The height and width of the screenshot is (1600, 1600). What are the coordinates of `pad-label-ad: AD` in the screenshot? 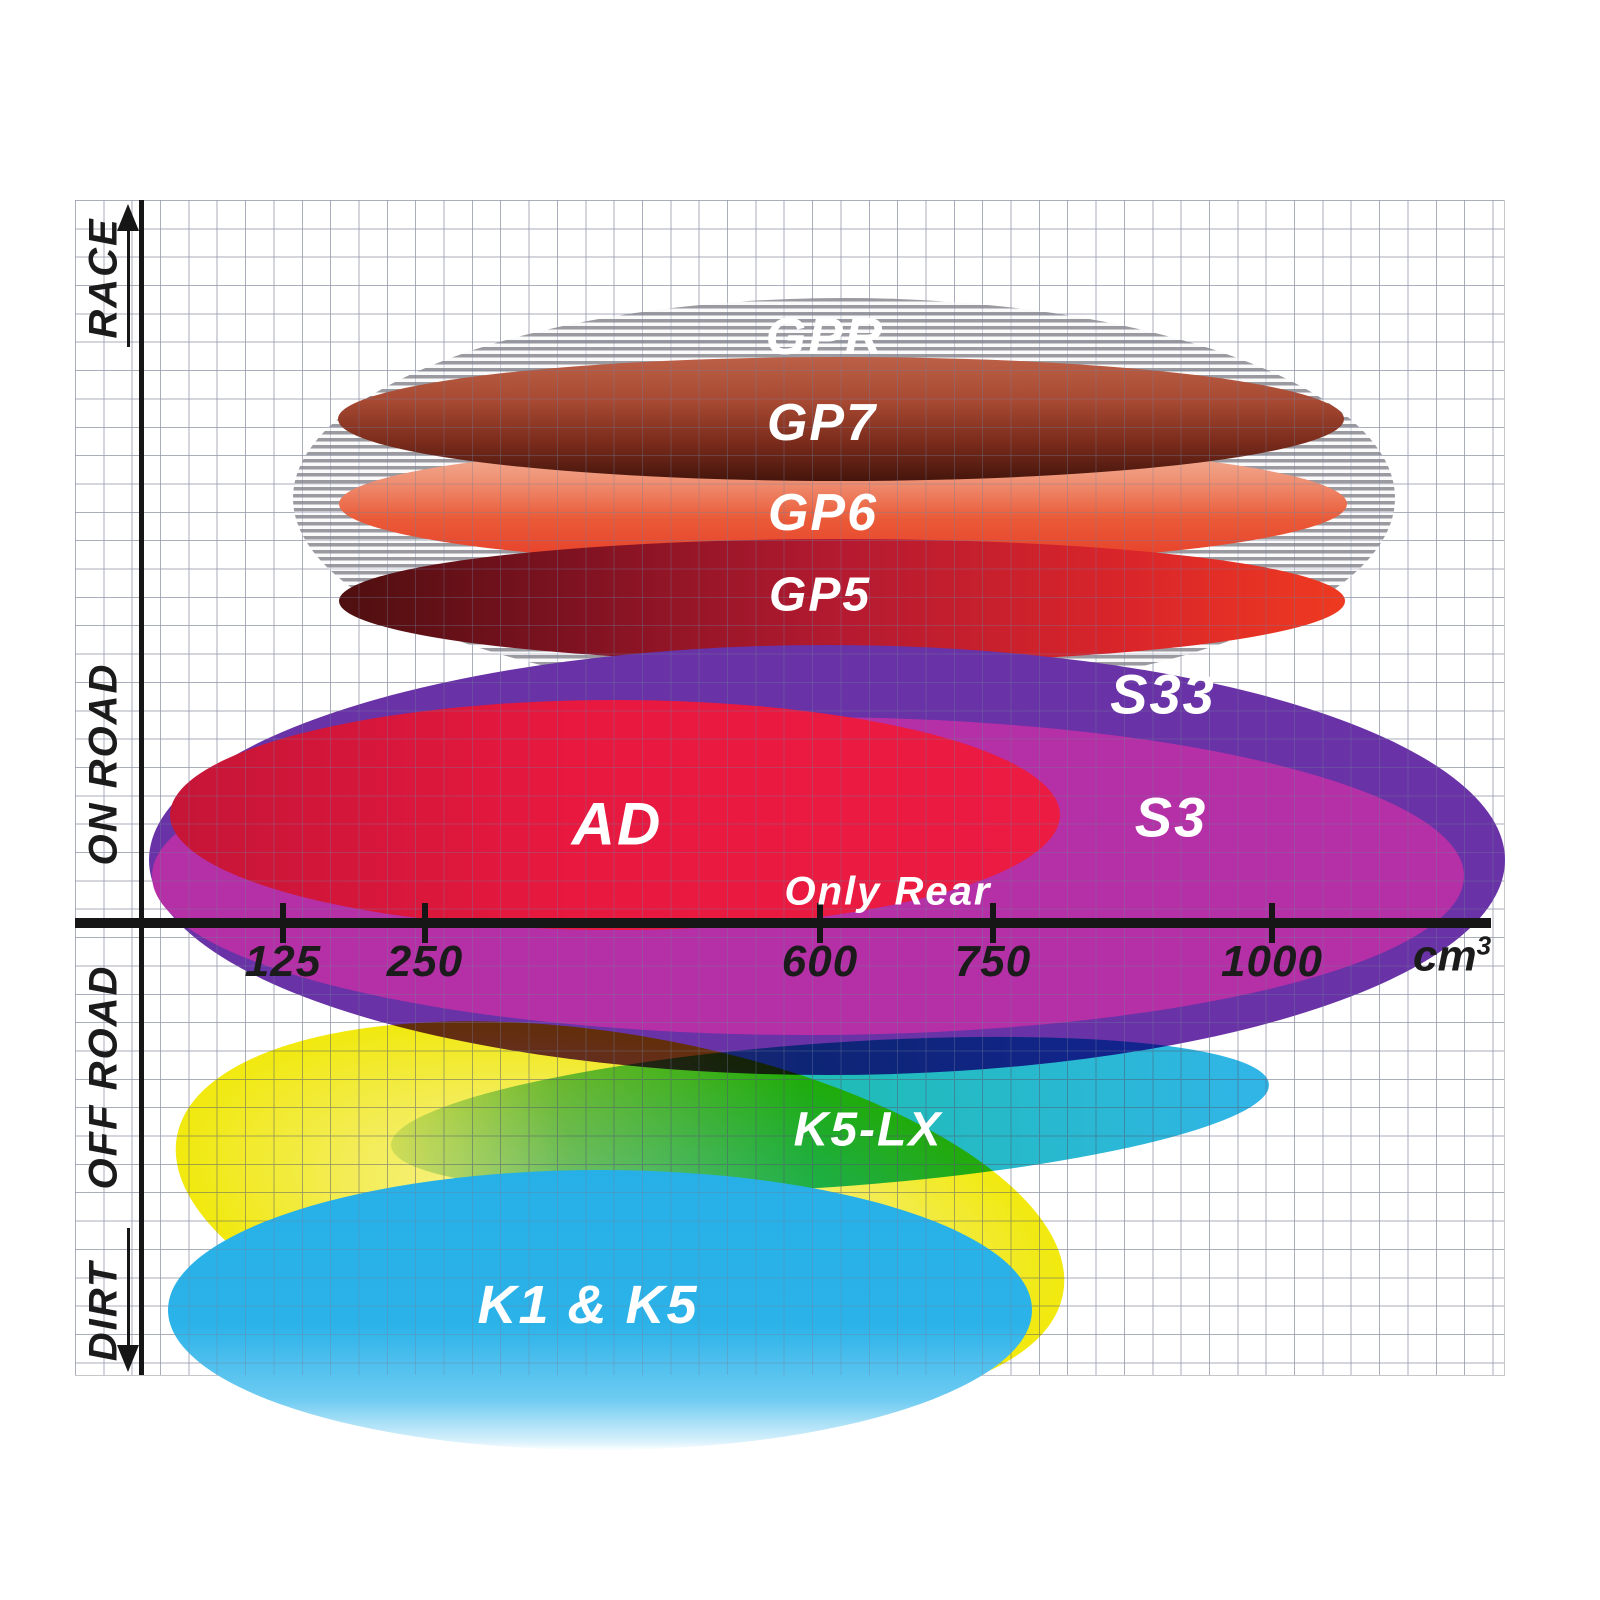 It's located at (617, 824).